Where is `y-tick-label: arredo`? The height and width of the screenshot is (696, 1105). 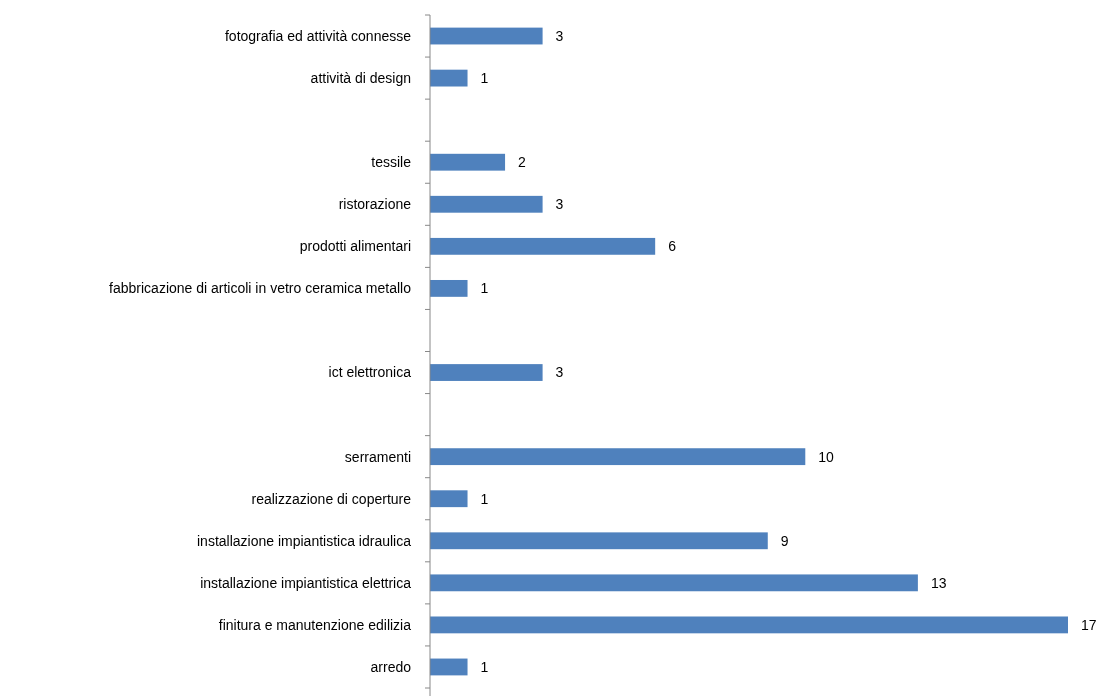 y-tick-label: arredo is located at coordinates (391, 666).